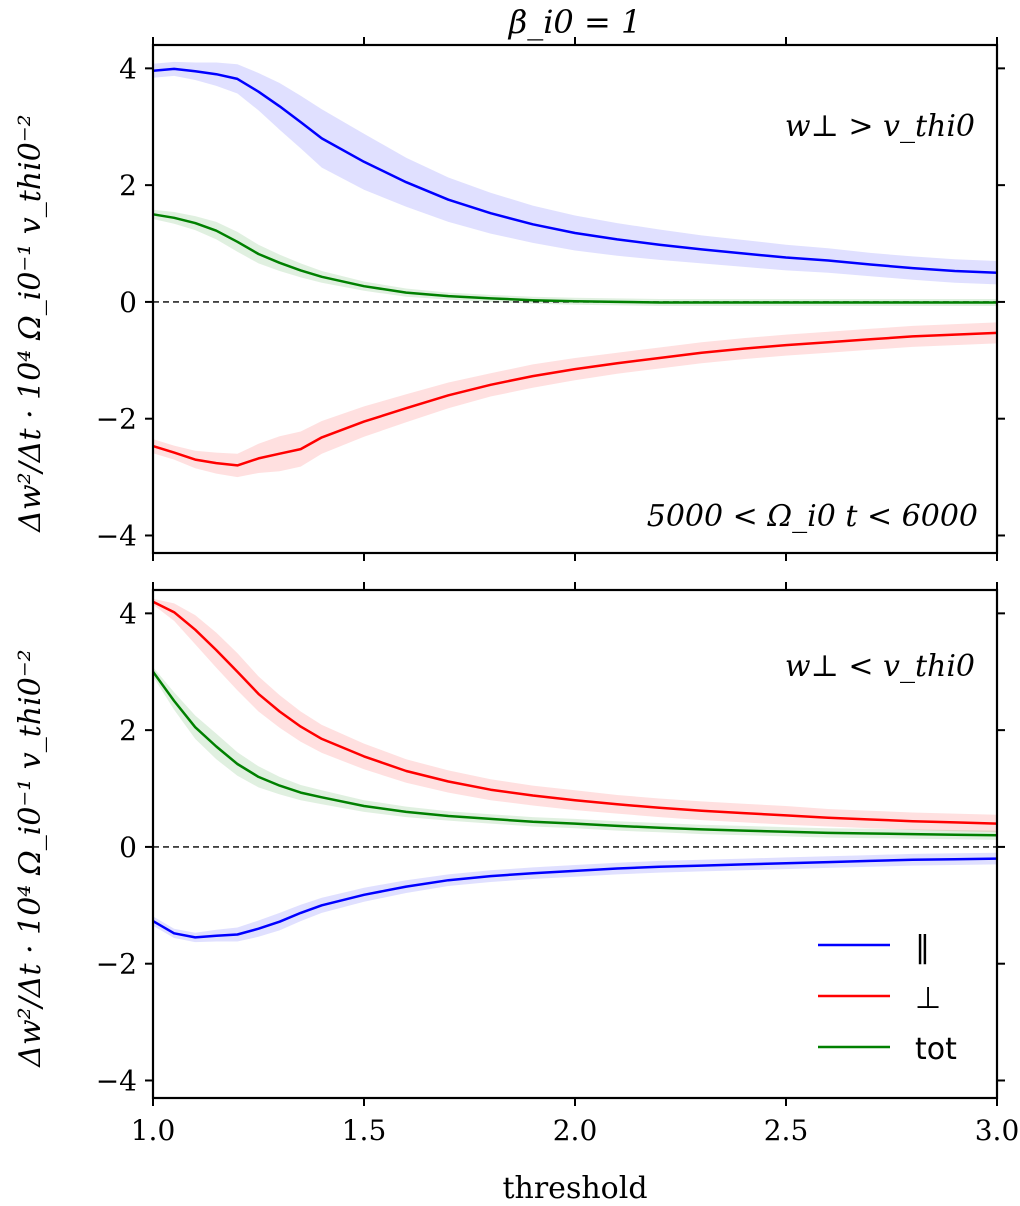 The width and height of the screenshot is (1020, 1206). What do you see at coordinates (880, 666) in the screenshot?
I see `bottom-annotation: w⊥ < v_thi0` at bounding box center [880, 666].